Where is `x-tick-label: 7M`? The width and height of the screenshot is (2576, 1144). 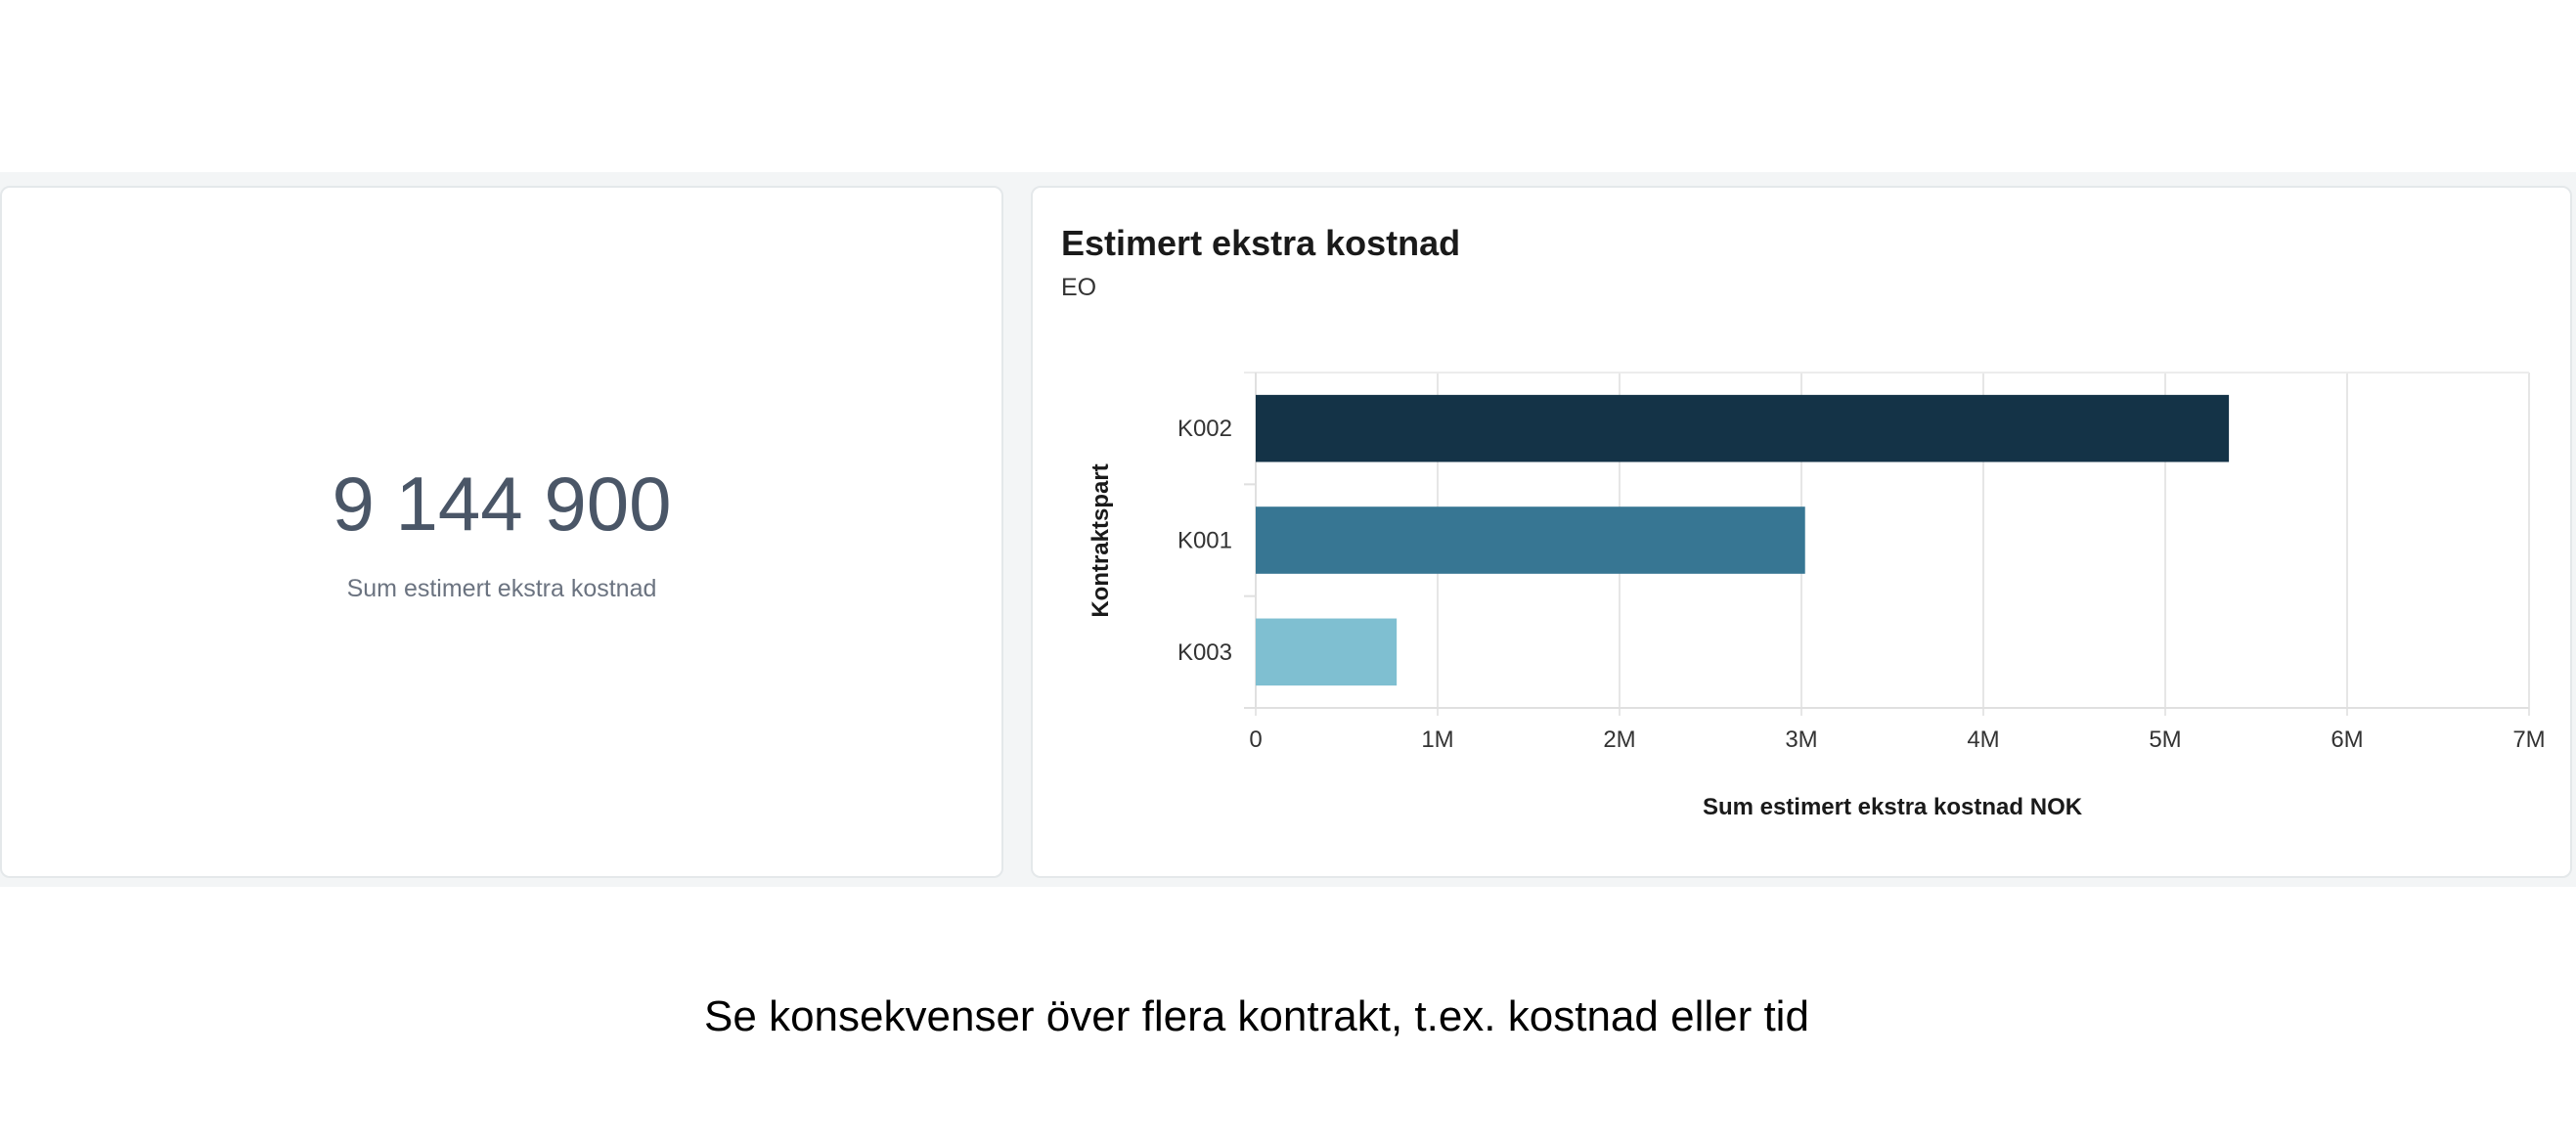
x-tick-label: 7M is located at coordinates (2528, 739).